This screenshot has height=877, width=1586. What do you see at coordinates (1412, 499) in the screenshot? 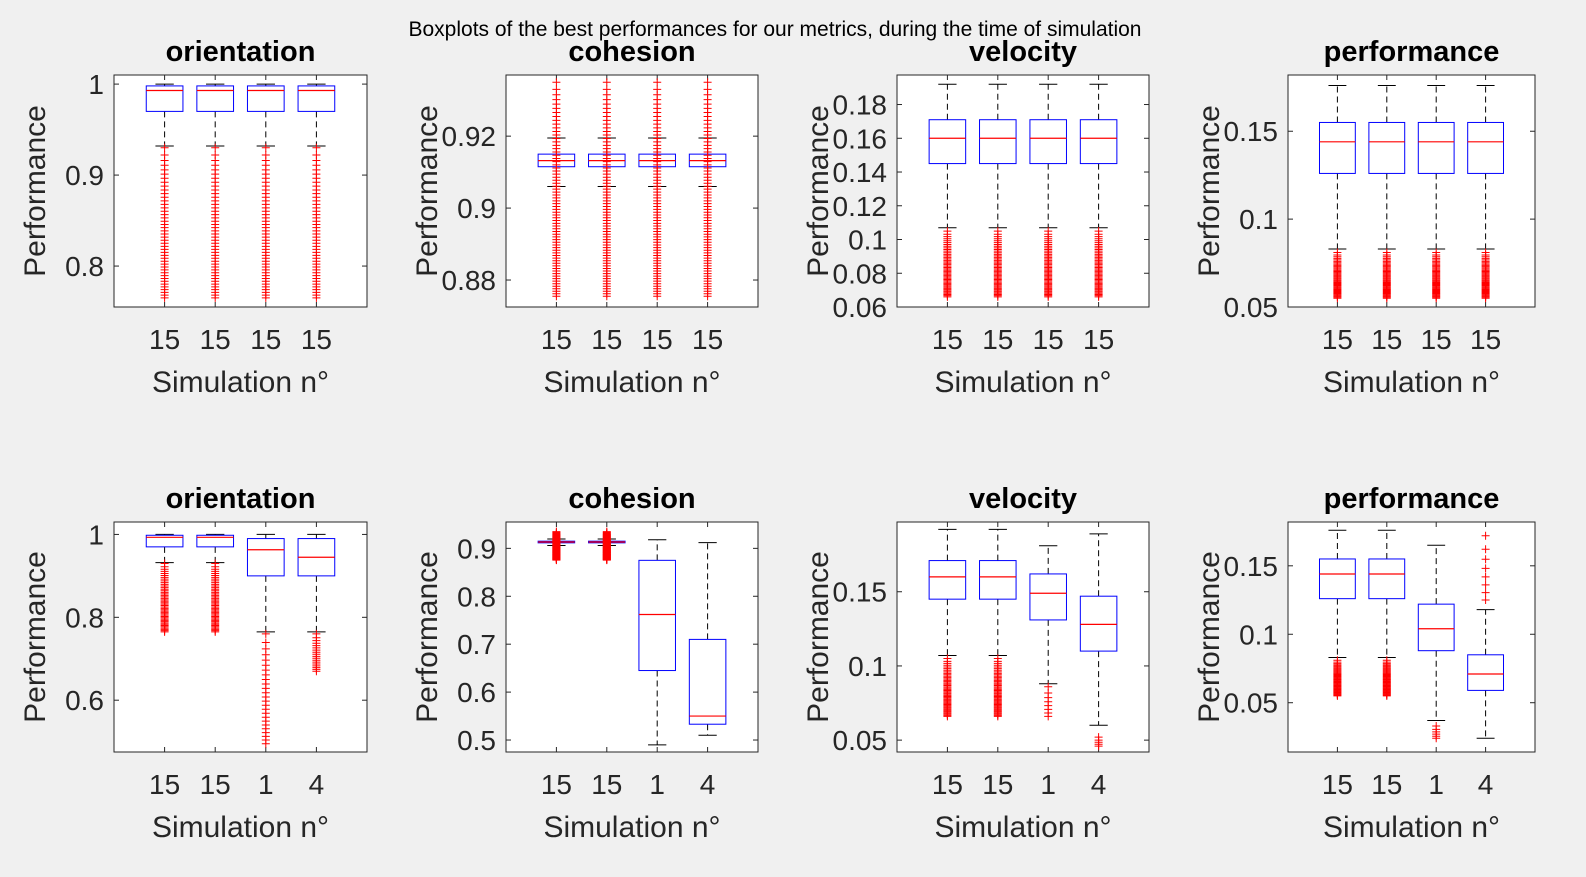
I see `subplot-title: performance` at bounding box center [1412, 499].